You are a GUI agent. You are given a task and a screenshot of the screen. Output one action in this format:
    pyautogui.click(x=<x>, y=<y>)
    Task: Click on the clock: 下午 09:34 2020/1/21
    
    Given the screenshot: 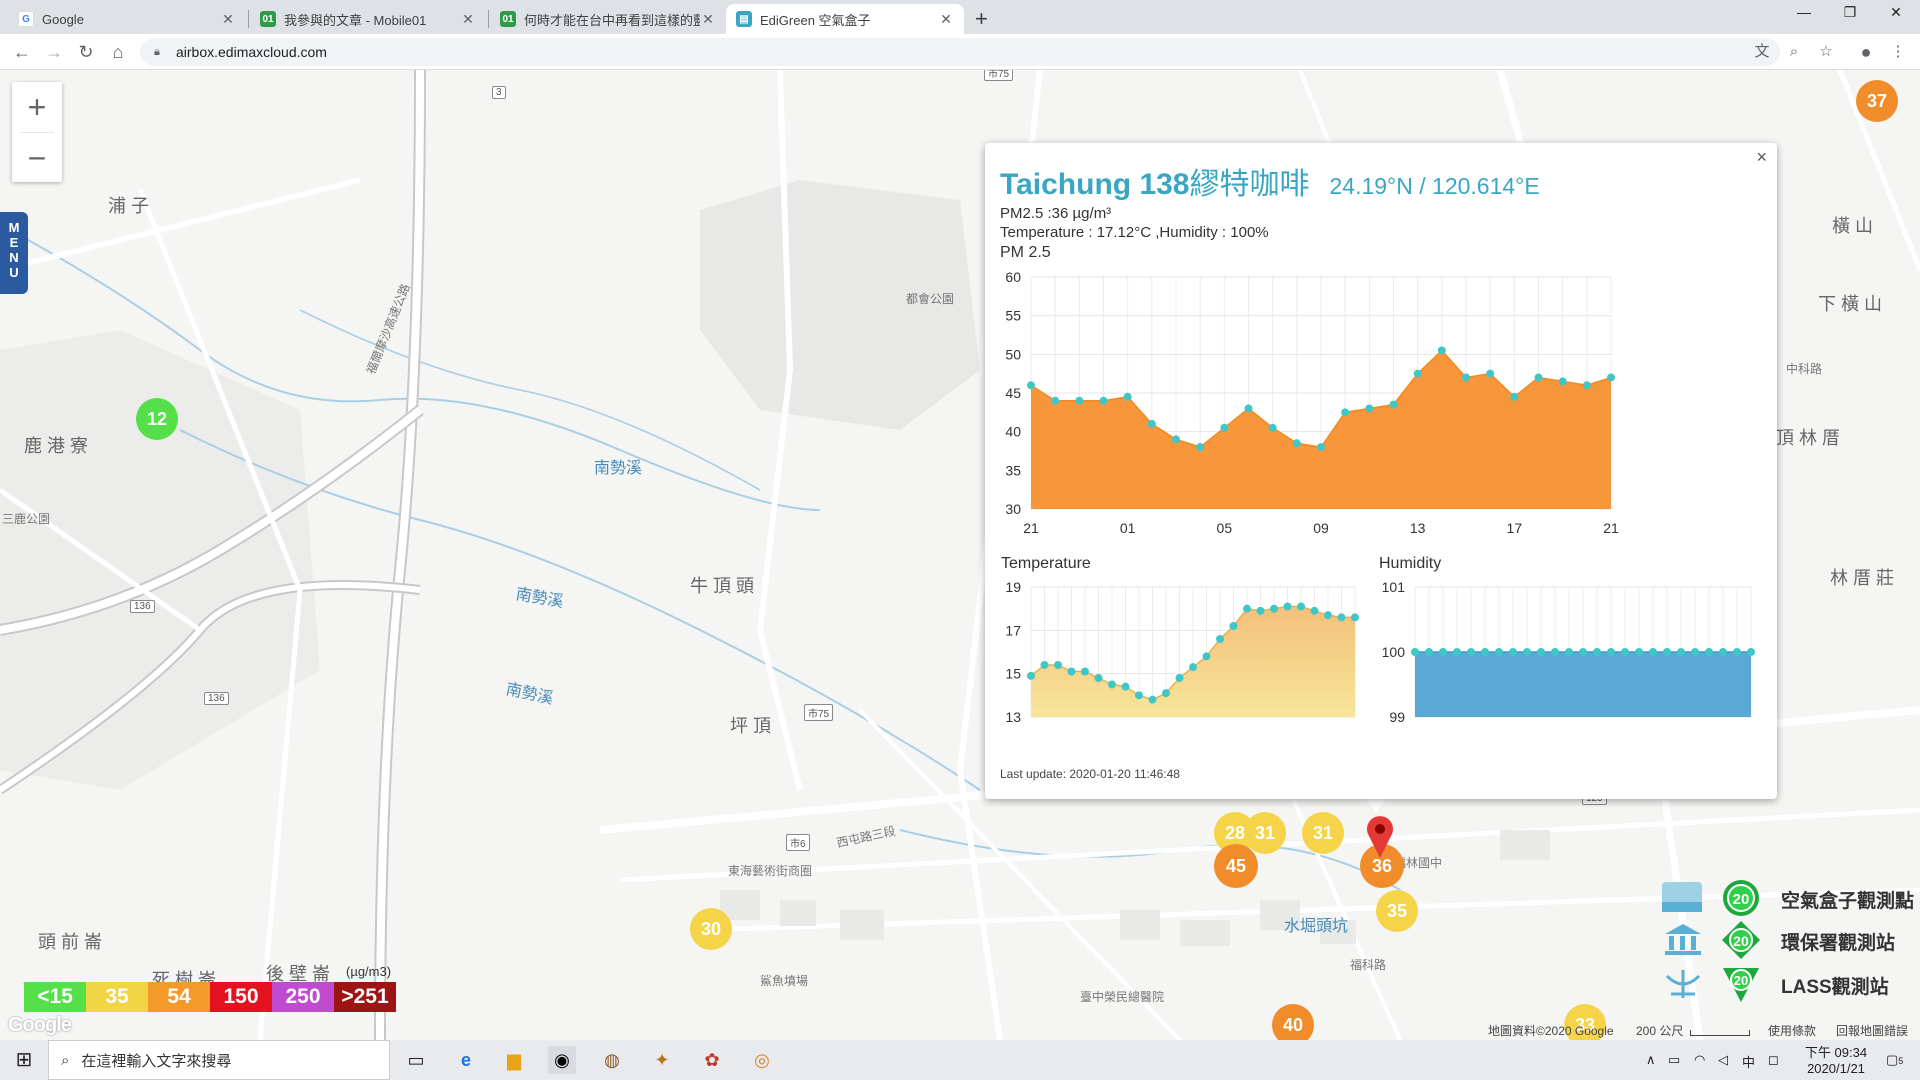 What is the action you would take?
    pyautogui.click(x=1836, y=1059)
    